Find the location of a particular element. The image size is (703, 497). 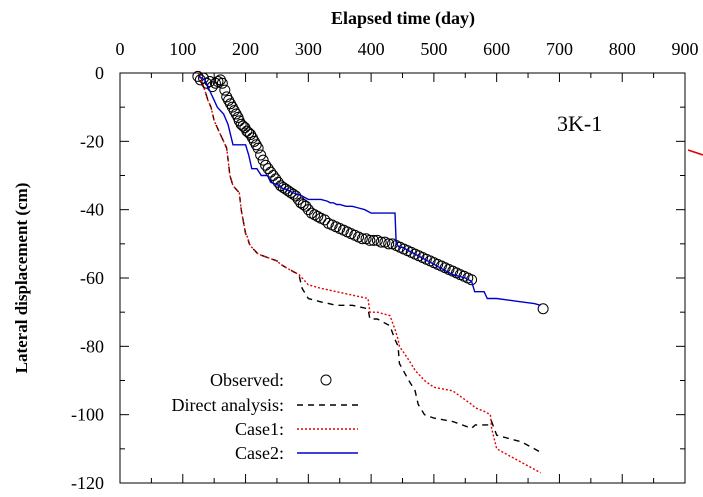

x-tick-label: 400 is located at coordinates (371, 49).